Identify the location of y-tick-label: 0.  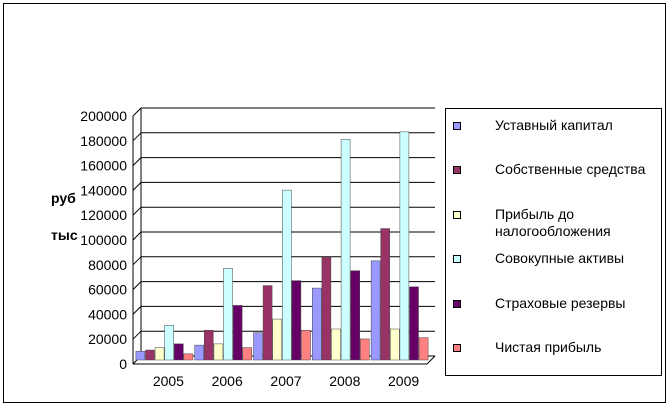
(123, 364).